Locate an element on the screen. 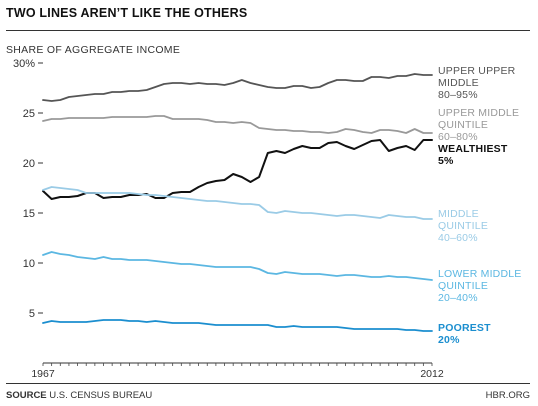 This screenshot has width=538, height=406. series-label-line: 5% is located at coordinates (446, 161).